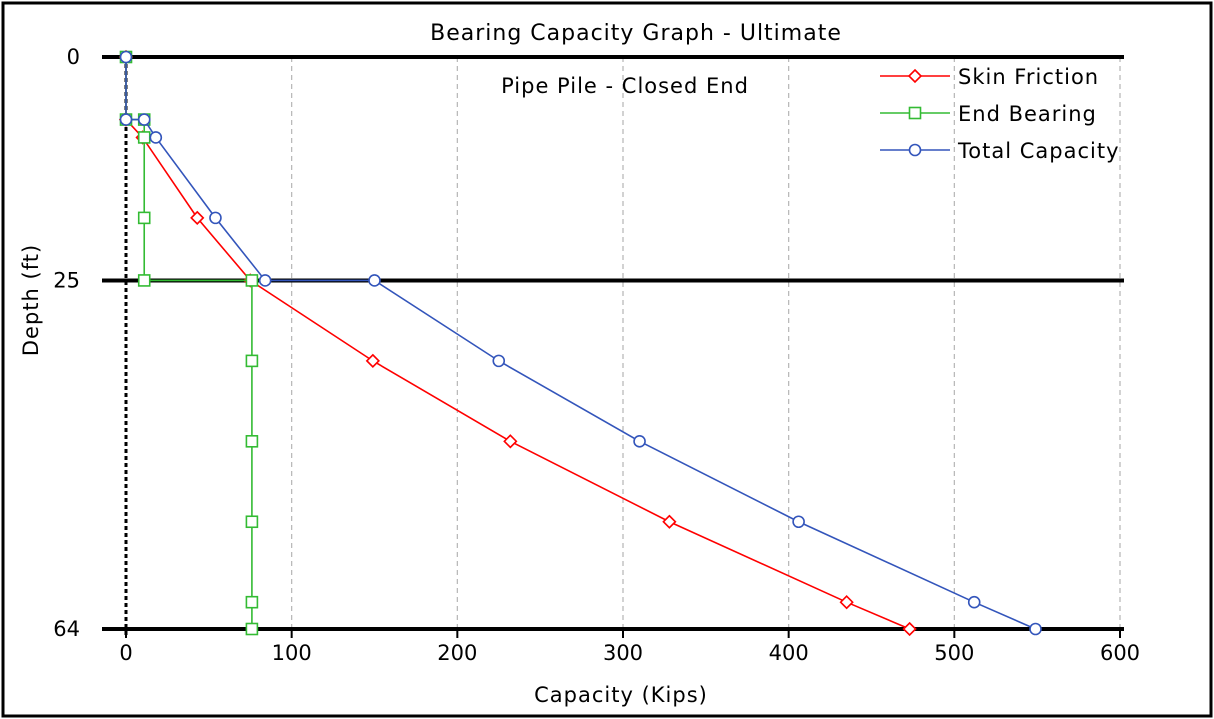  Describe the element at coordinates (915, 113) in the screenshot. I see `legend-marker-end-bearing` at that location.